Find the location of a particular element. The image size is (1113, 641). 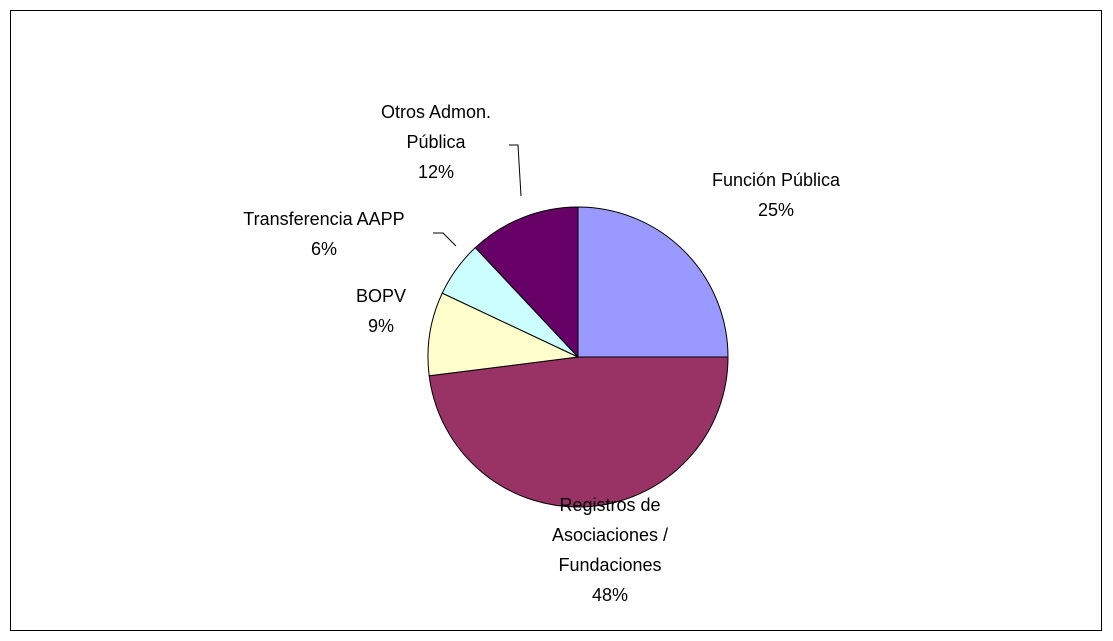

slice-label: Función Pública 25% is located at coordinates (776, 195).